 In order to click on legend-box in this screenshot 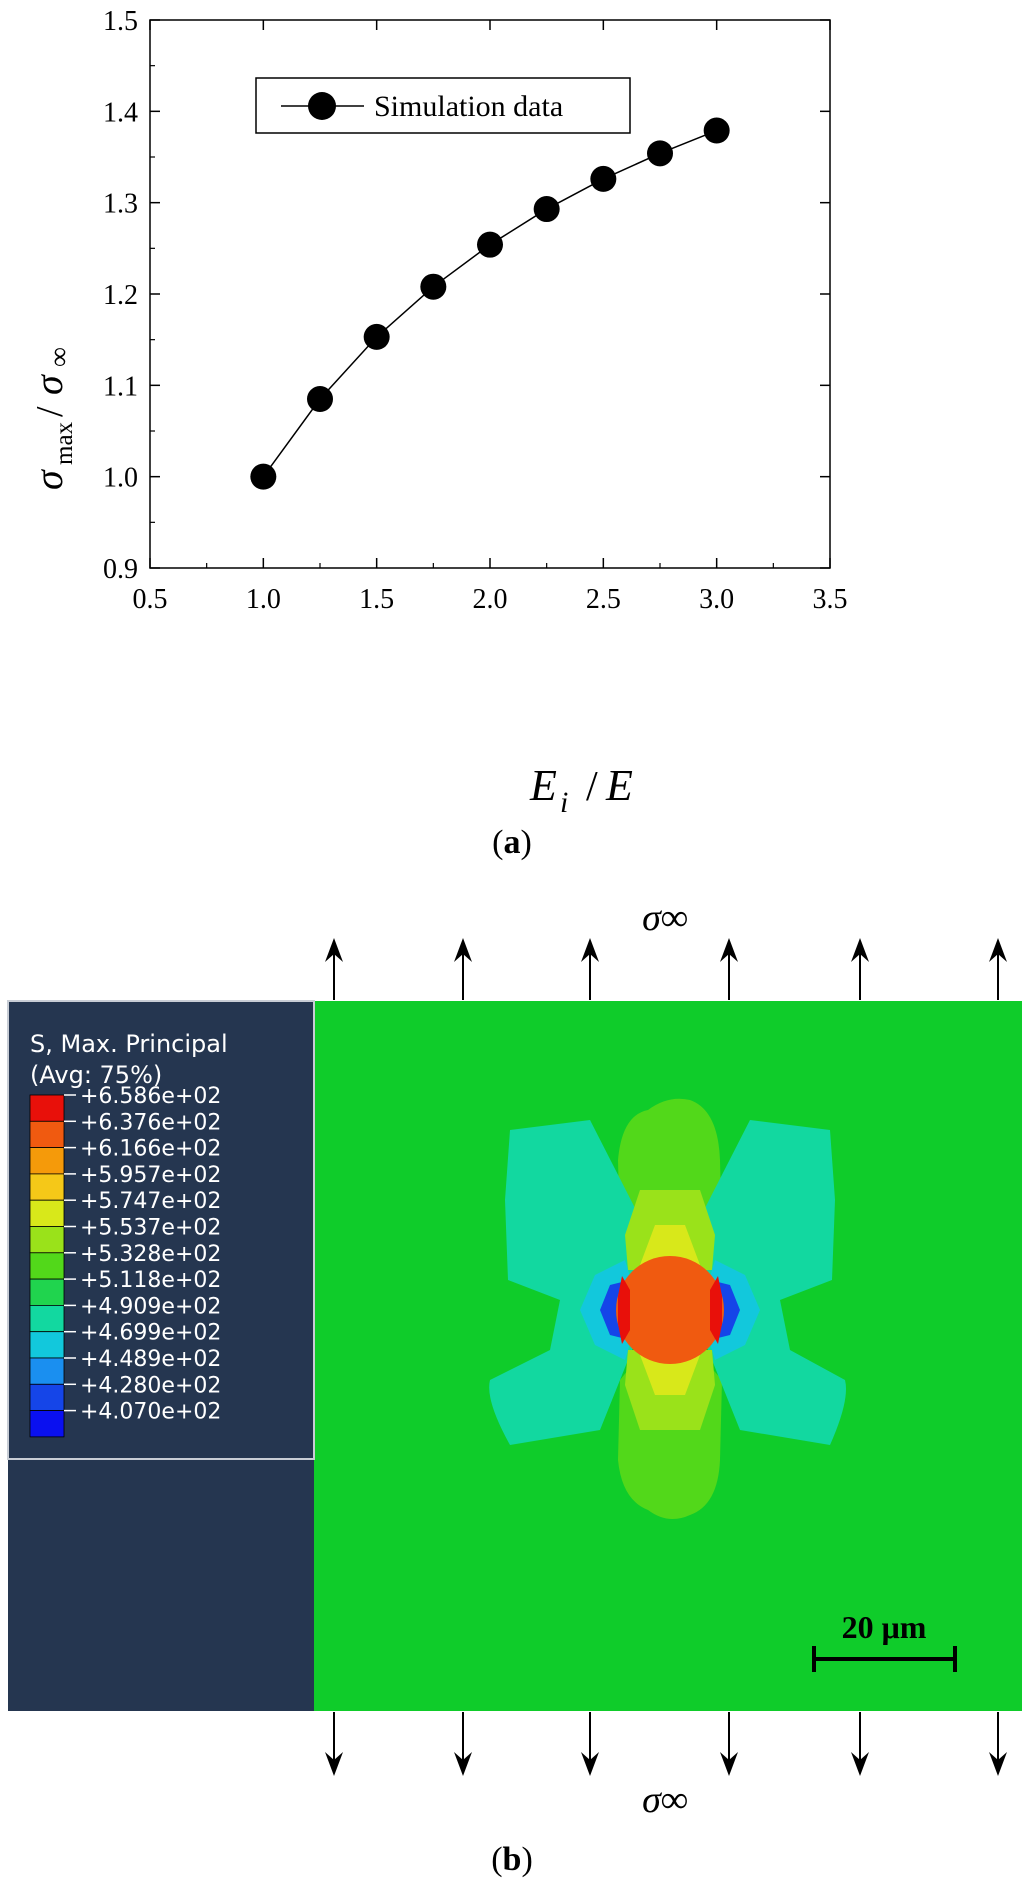, I will do `click(443, 105)`.